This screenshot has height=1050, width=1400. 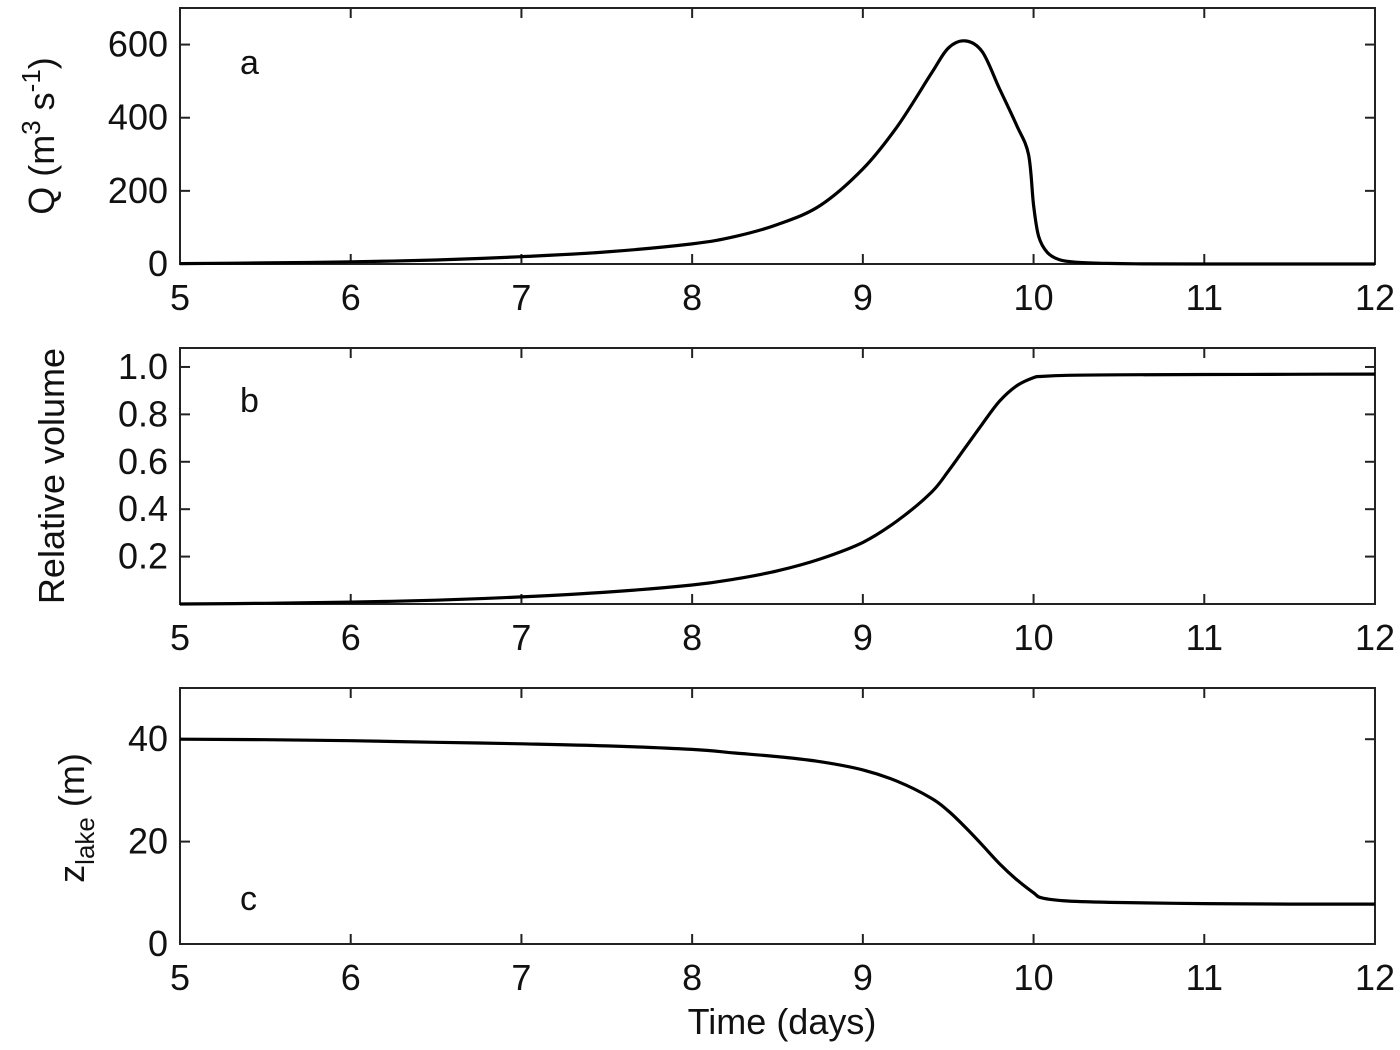 I want to click on y-tick-label: 20, so click(x=148, y=841).